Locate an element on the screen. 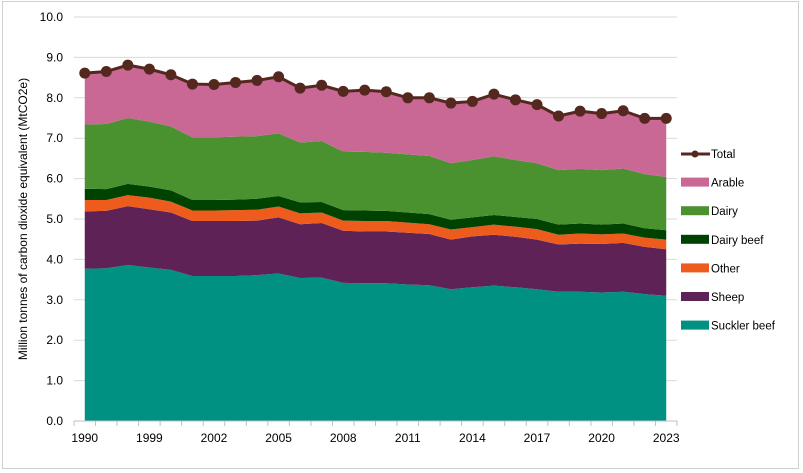  x-tick-label: 2023 is located at coordinates (666, 438).